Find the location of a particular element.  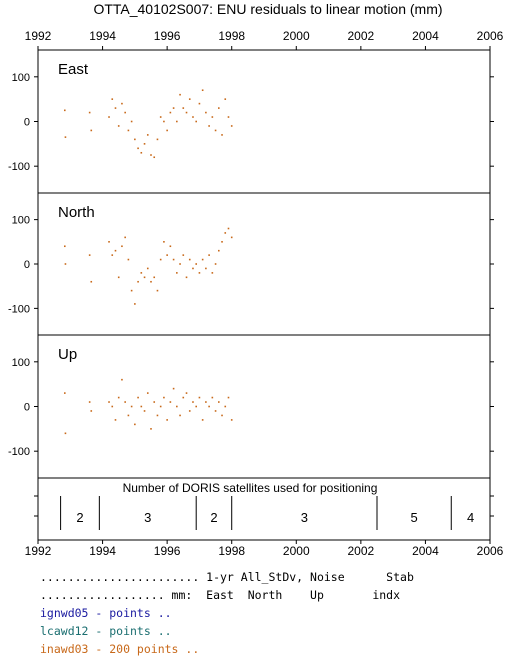

panel-label: North is located at coordinates (76, 212).